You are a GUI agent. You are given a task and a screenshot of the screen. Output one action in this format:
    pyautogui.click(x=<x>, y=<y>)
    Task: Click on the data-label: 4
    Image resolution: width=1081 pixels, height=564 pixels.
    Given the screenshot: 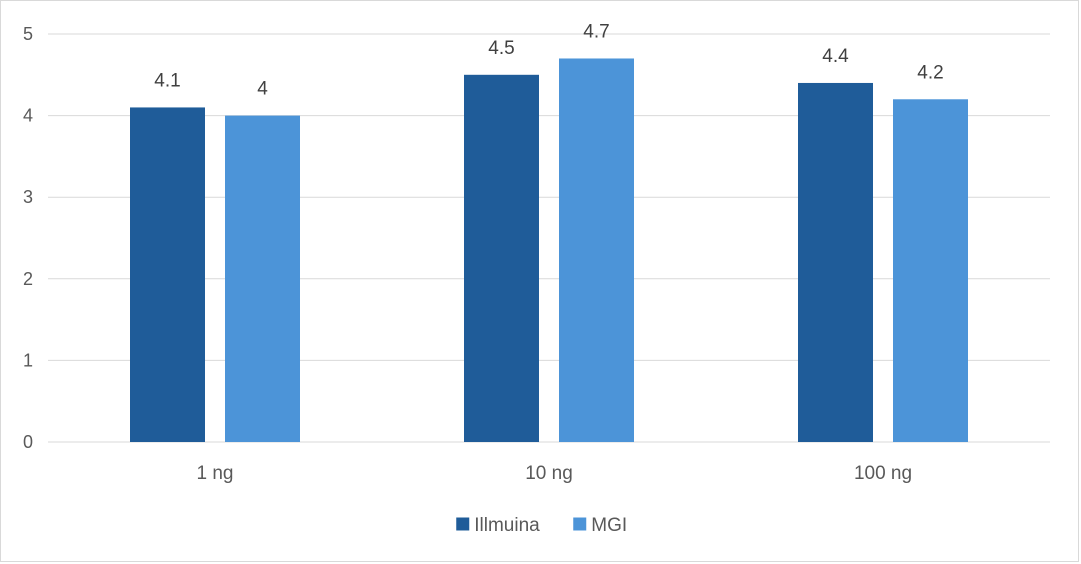 What is the action you would take?
    pyautogui.click(x=262, y=89)
    